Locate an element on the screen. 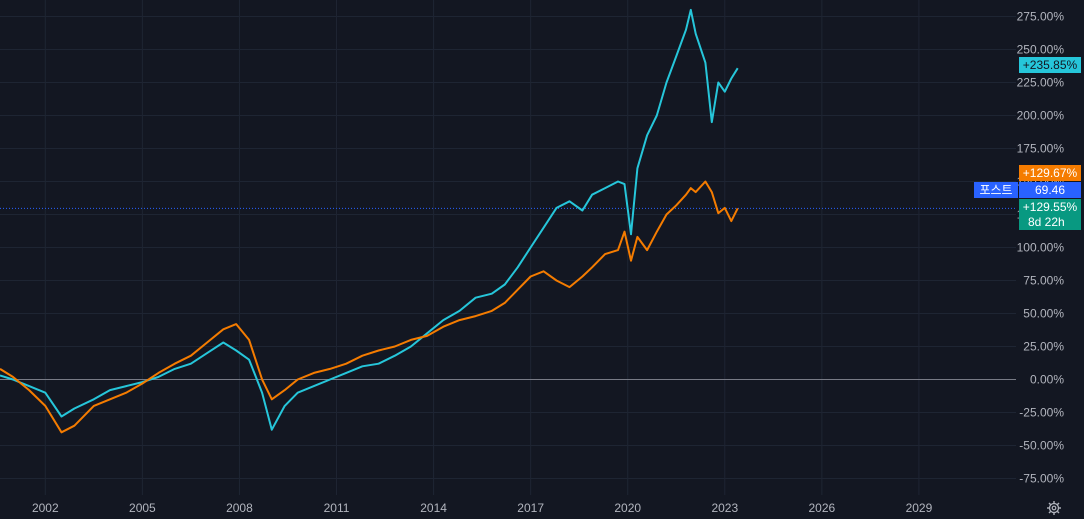 This screenshot has height=519, width=1084. svg-text: 69.46 is located at coordinates (1050, 190).